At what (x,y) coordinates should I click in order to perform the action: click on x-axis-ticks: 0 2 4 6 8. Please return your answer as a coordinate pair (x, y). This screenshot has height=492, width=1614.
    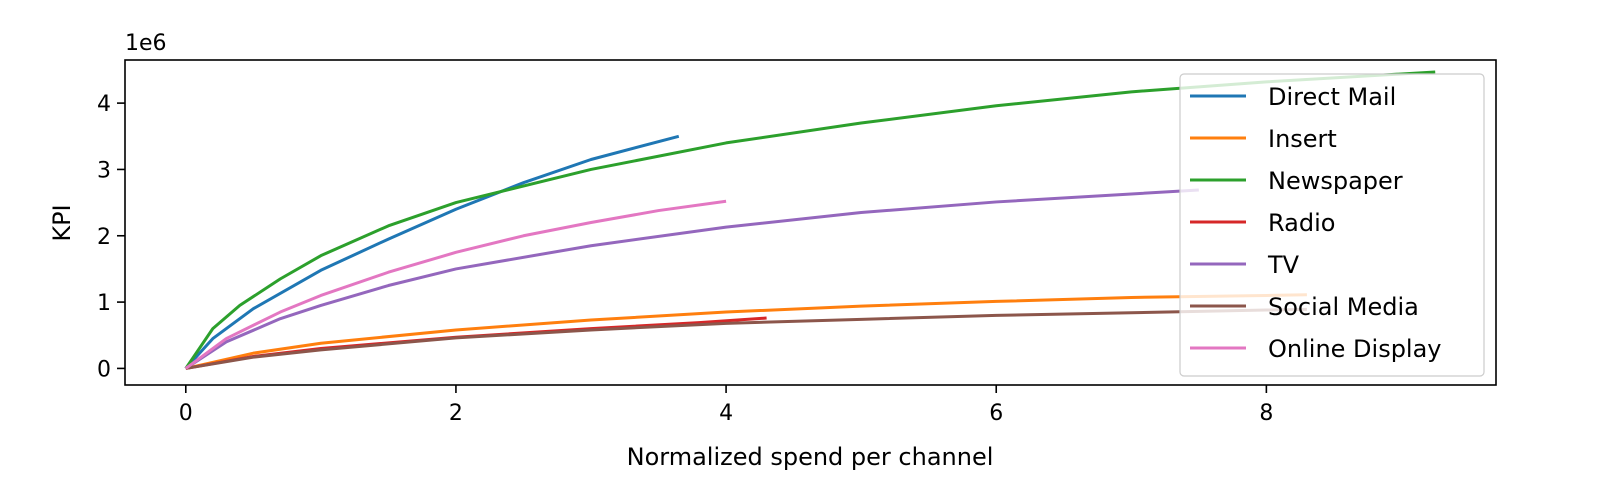
    Looking at the image, I should click on (726, 405).